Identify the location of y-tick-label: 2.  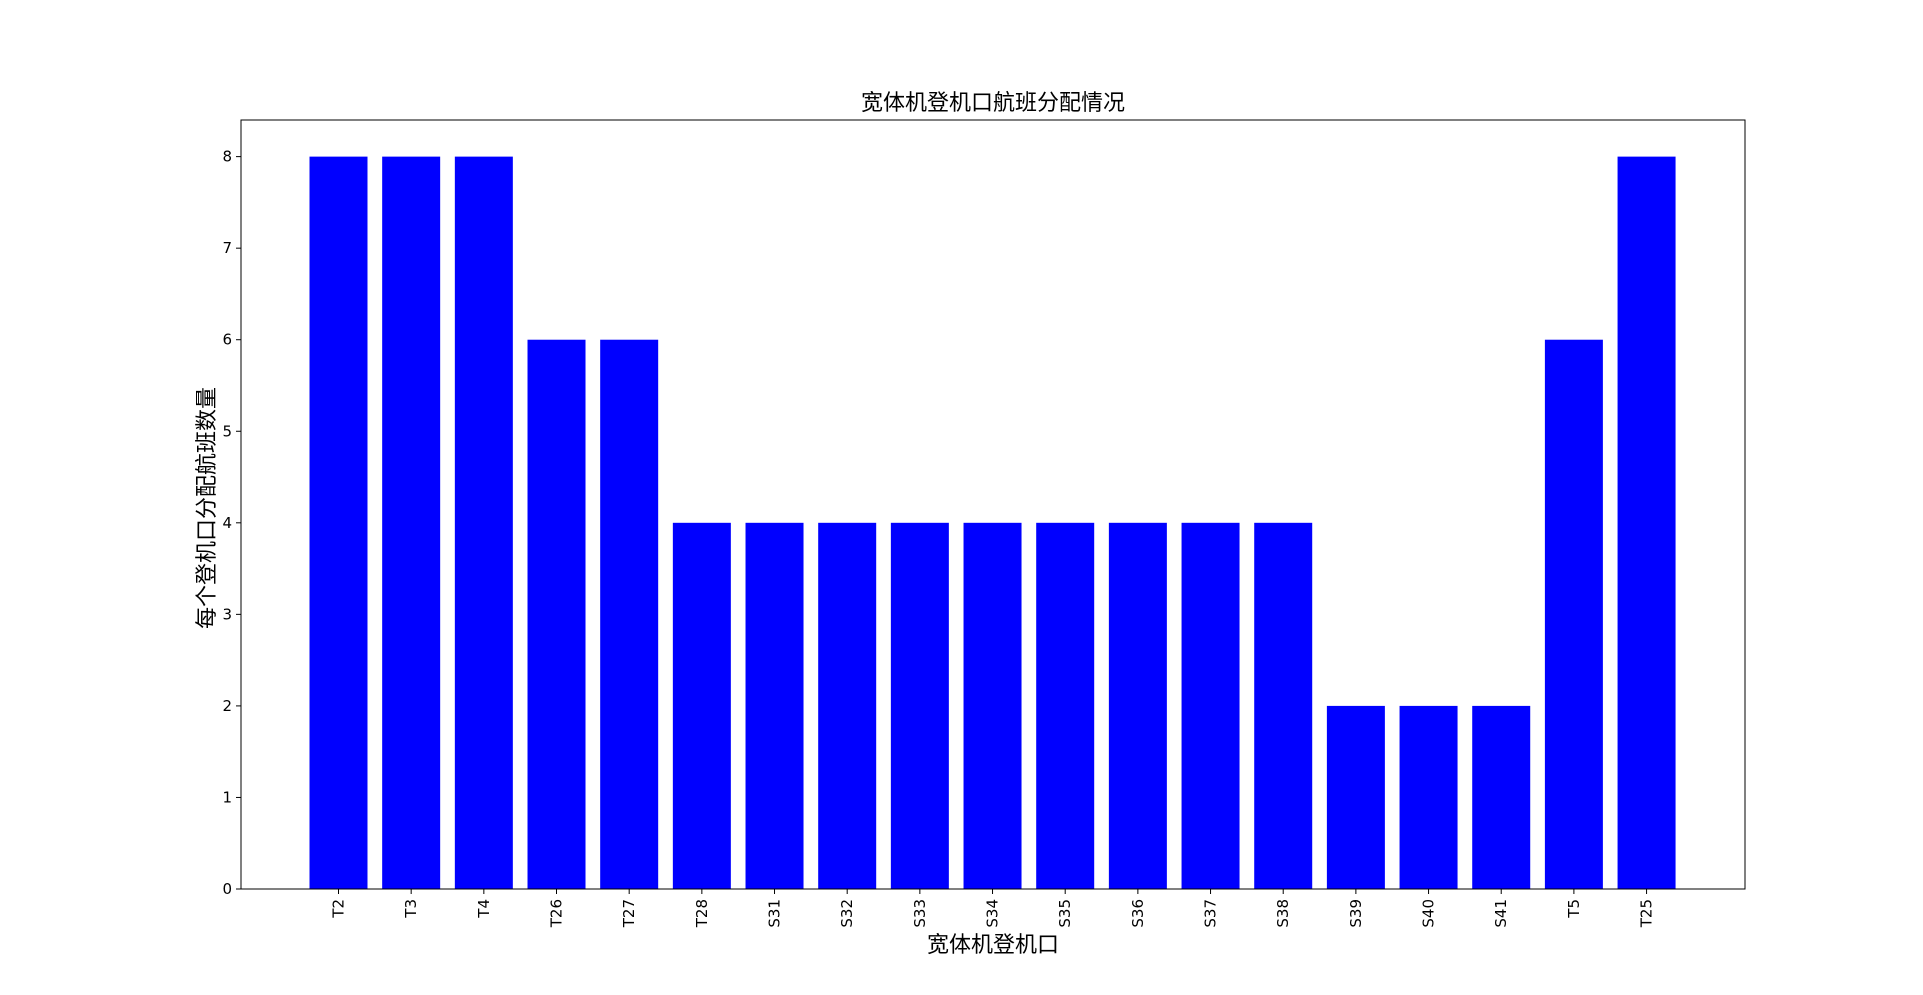
(227, 706).